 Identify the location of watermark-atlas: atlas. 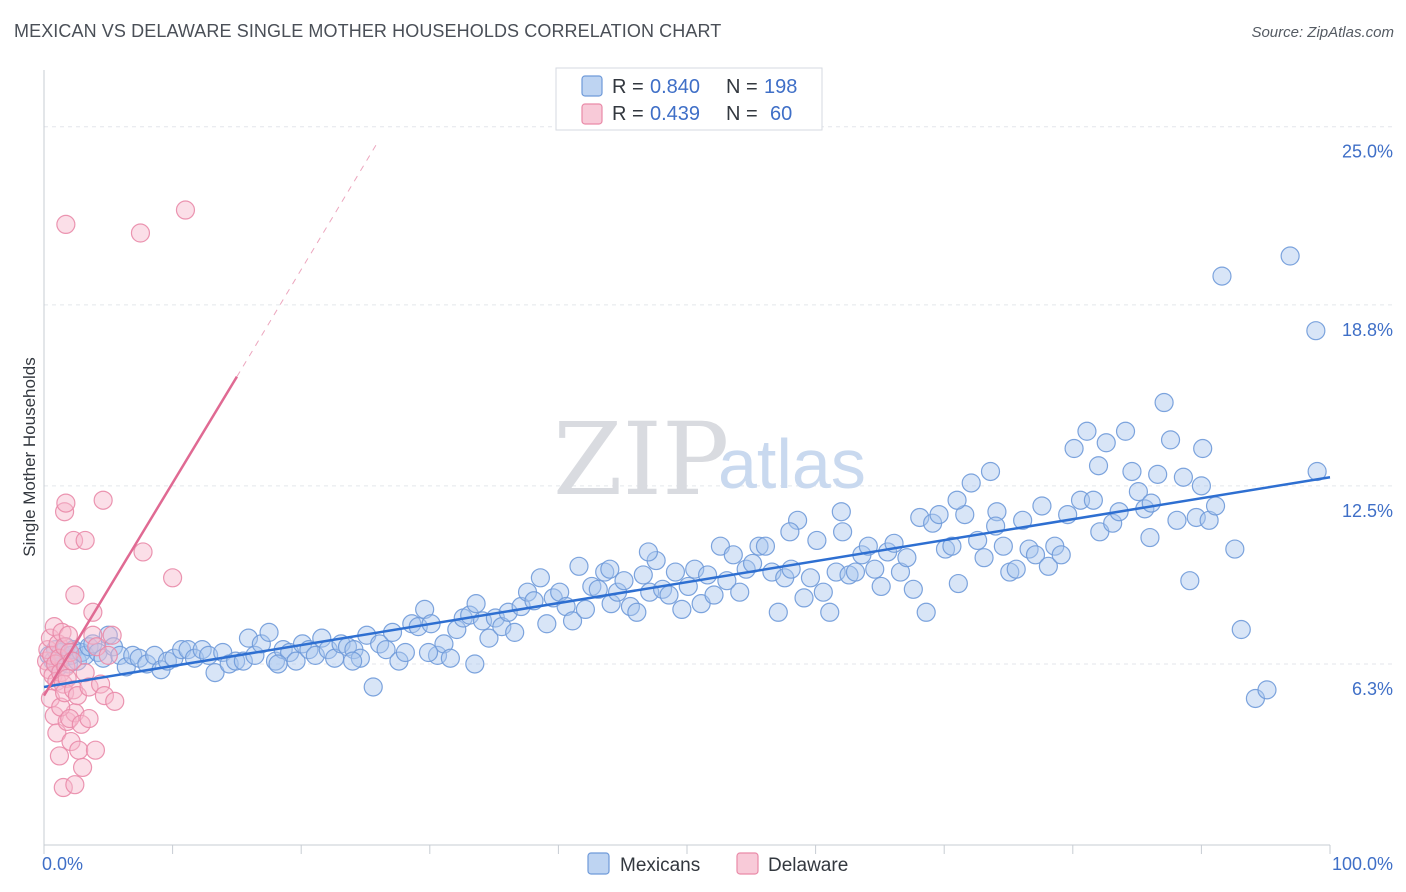
(792, 464).